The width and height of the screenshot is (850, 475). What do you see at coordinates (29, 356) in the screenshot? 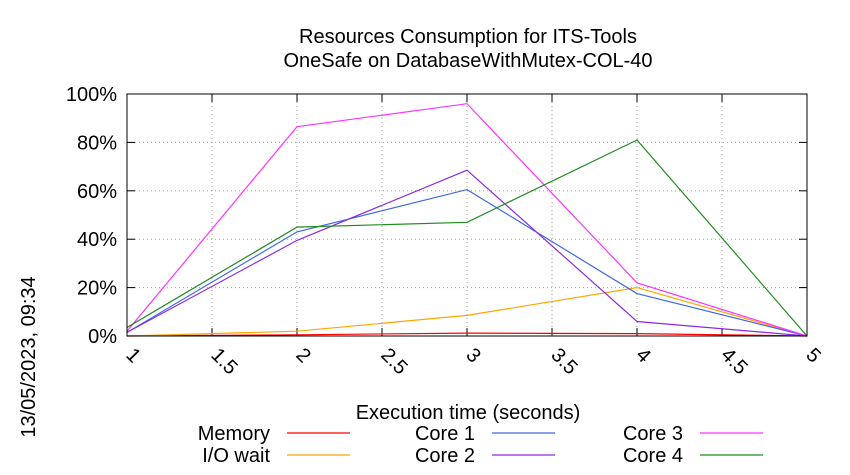
I see `timestamp: 13/05/2023, 09:34` at bounding box center [29, 356].